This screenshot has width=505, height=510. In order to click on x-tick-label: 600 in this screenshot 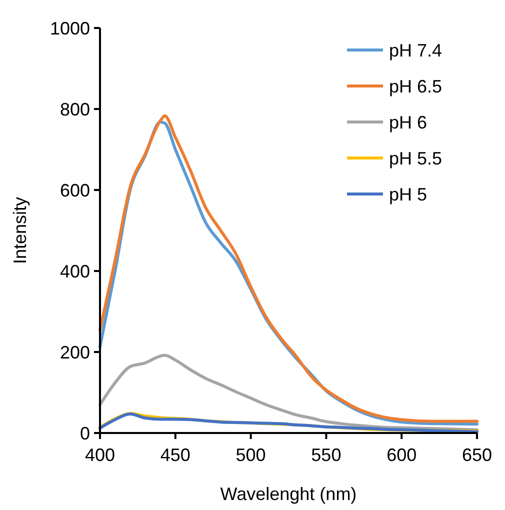, I will do `click(401, 455)`.